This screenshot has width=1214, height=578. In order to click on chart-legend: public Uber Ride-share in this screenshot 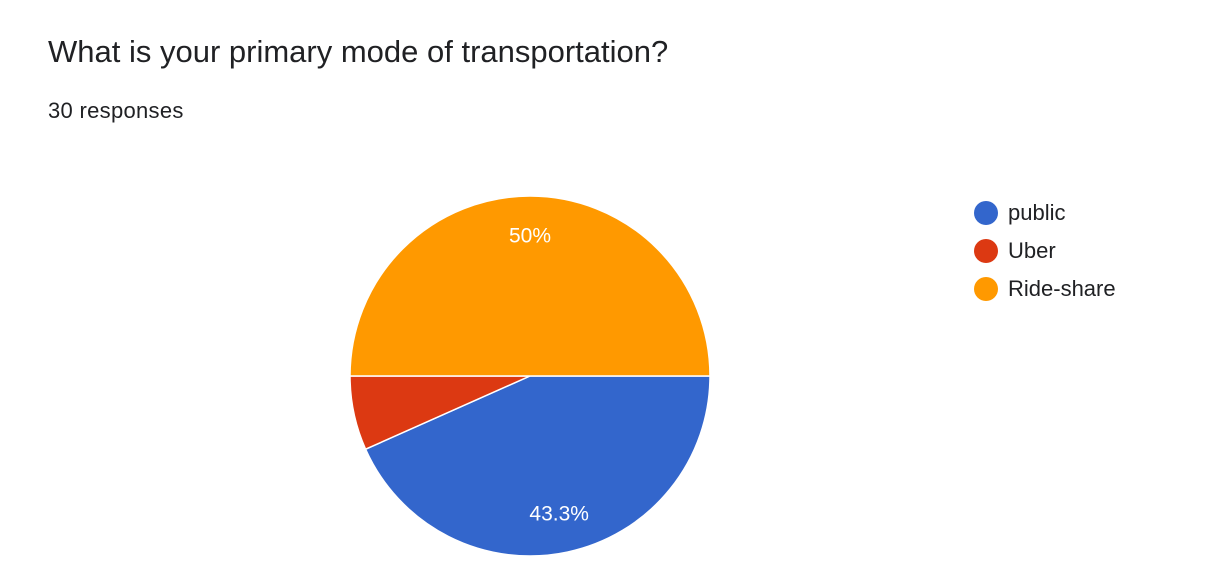, I will do `click(1045, 251)`.